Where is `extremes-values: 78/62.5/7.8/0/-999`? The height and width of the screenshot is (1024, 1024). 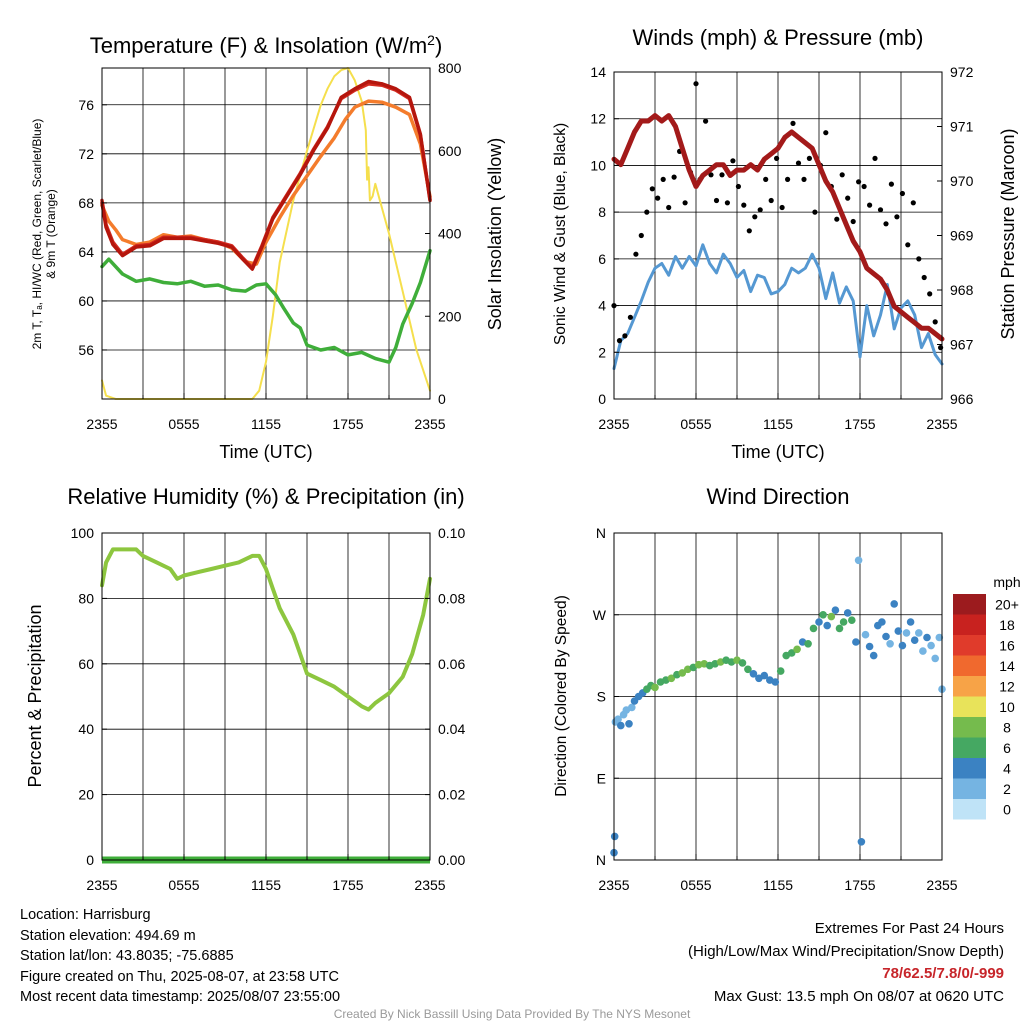
extremes-values: 78/62.5/7.8/0/-999 is located at coordinates (943, 973).